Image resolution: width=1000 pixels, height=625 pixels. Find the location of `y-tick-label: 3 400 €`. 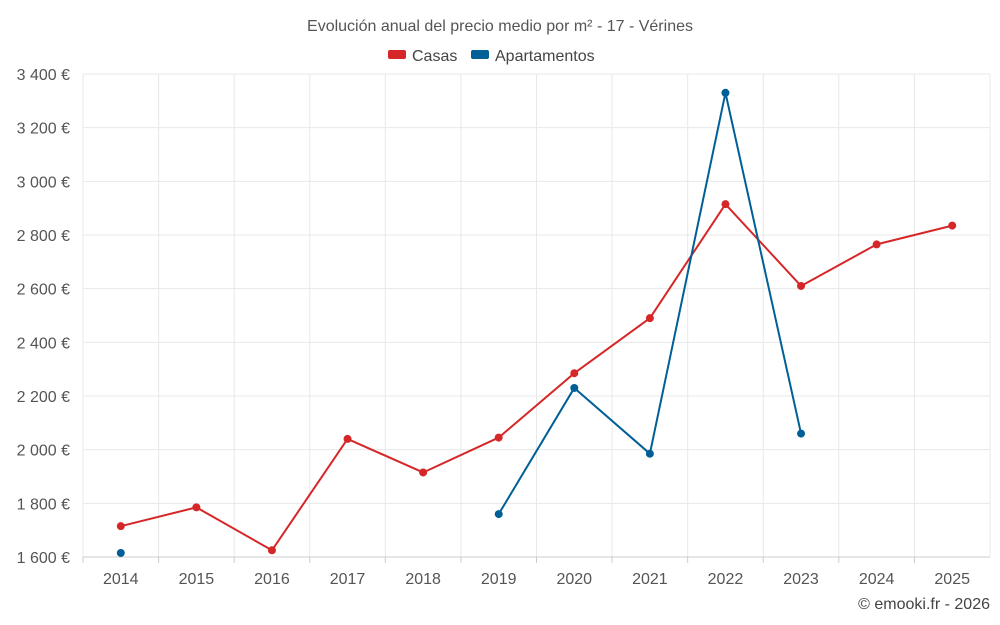

y-tick-label: 3 400 € is located at coordinates (43, 75).